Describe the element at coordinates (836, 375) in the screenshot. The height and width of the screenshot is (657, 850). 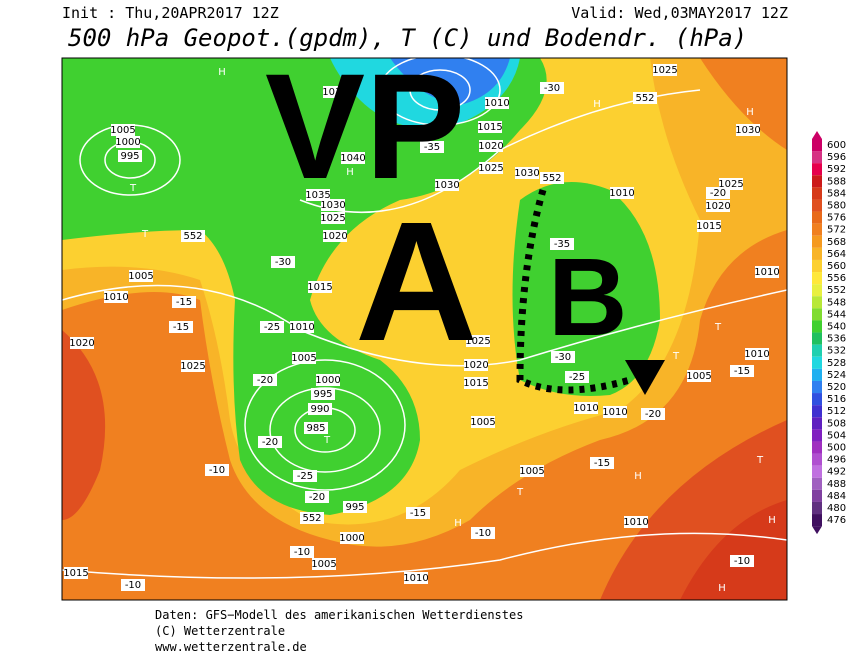
I see `colorbar-label: 524` at that location.